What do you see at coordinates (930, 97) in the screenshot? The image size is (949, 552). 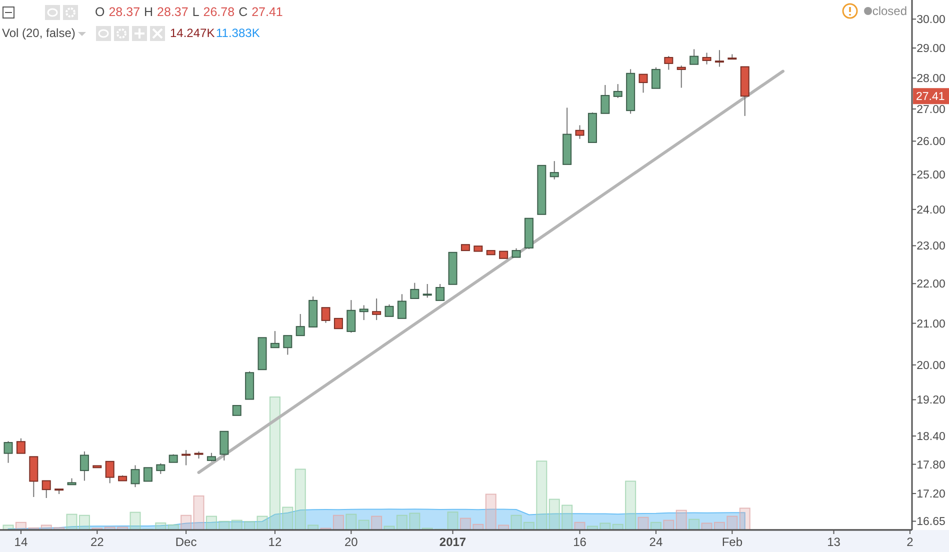 I see `annotation: 27.41` at bounding box center [930, 97].